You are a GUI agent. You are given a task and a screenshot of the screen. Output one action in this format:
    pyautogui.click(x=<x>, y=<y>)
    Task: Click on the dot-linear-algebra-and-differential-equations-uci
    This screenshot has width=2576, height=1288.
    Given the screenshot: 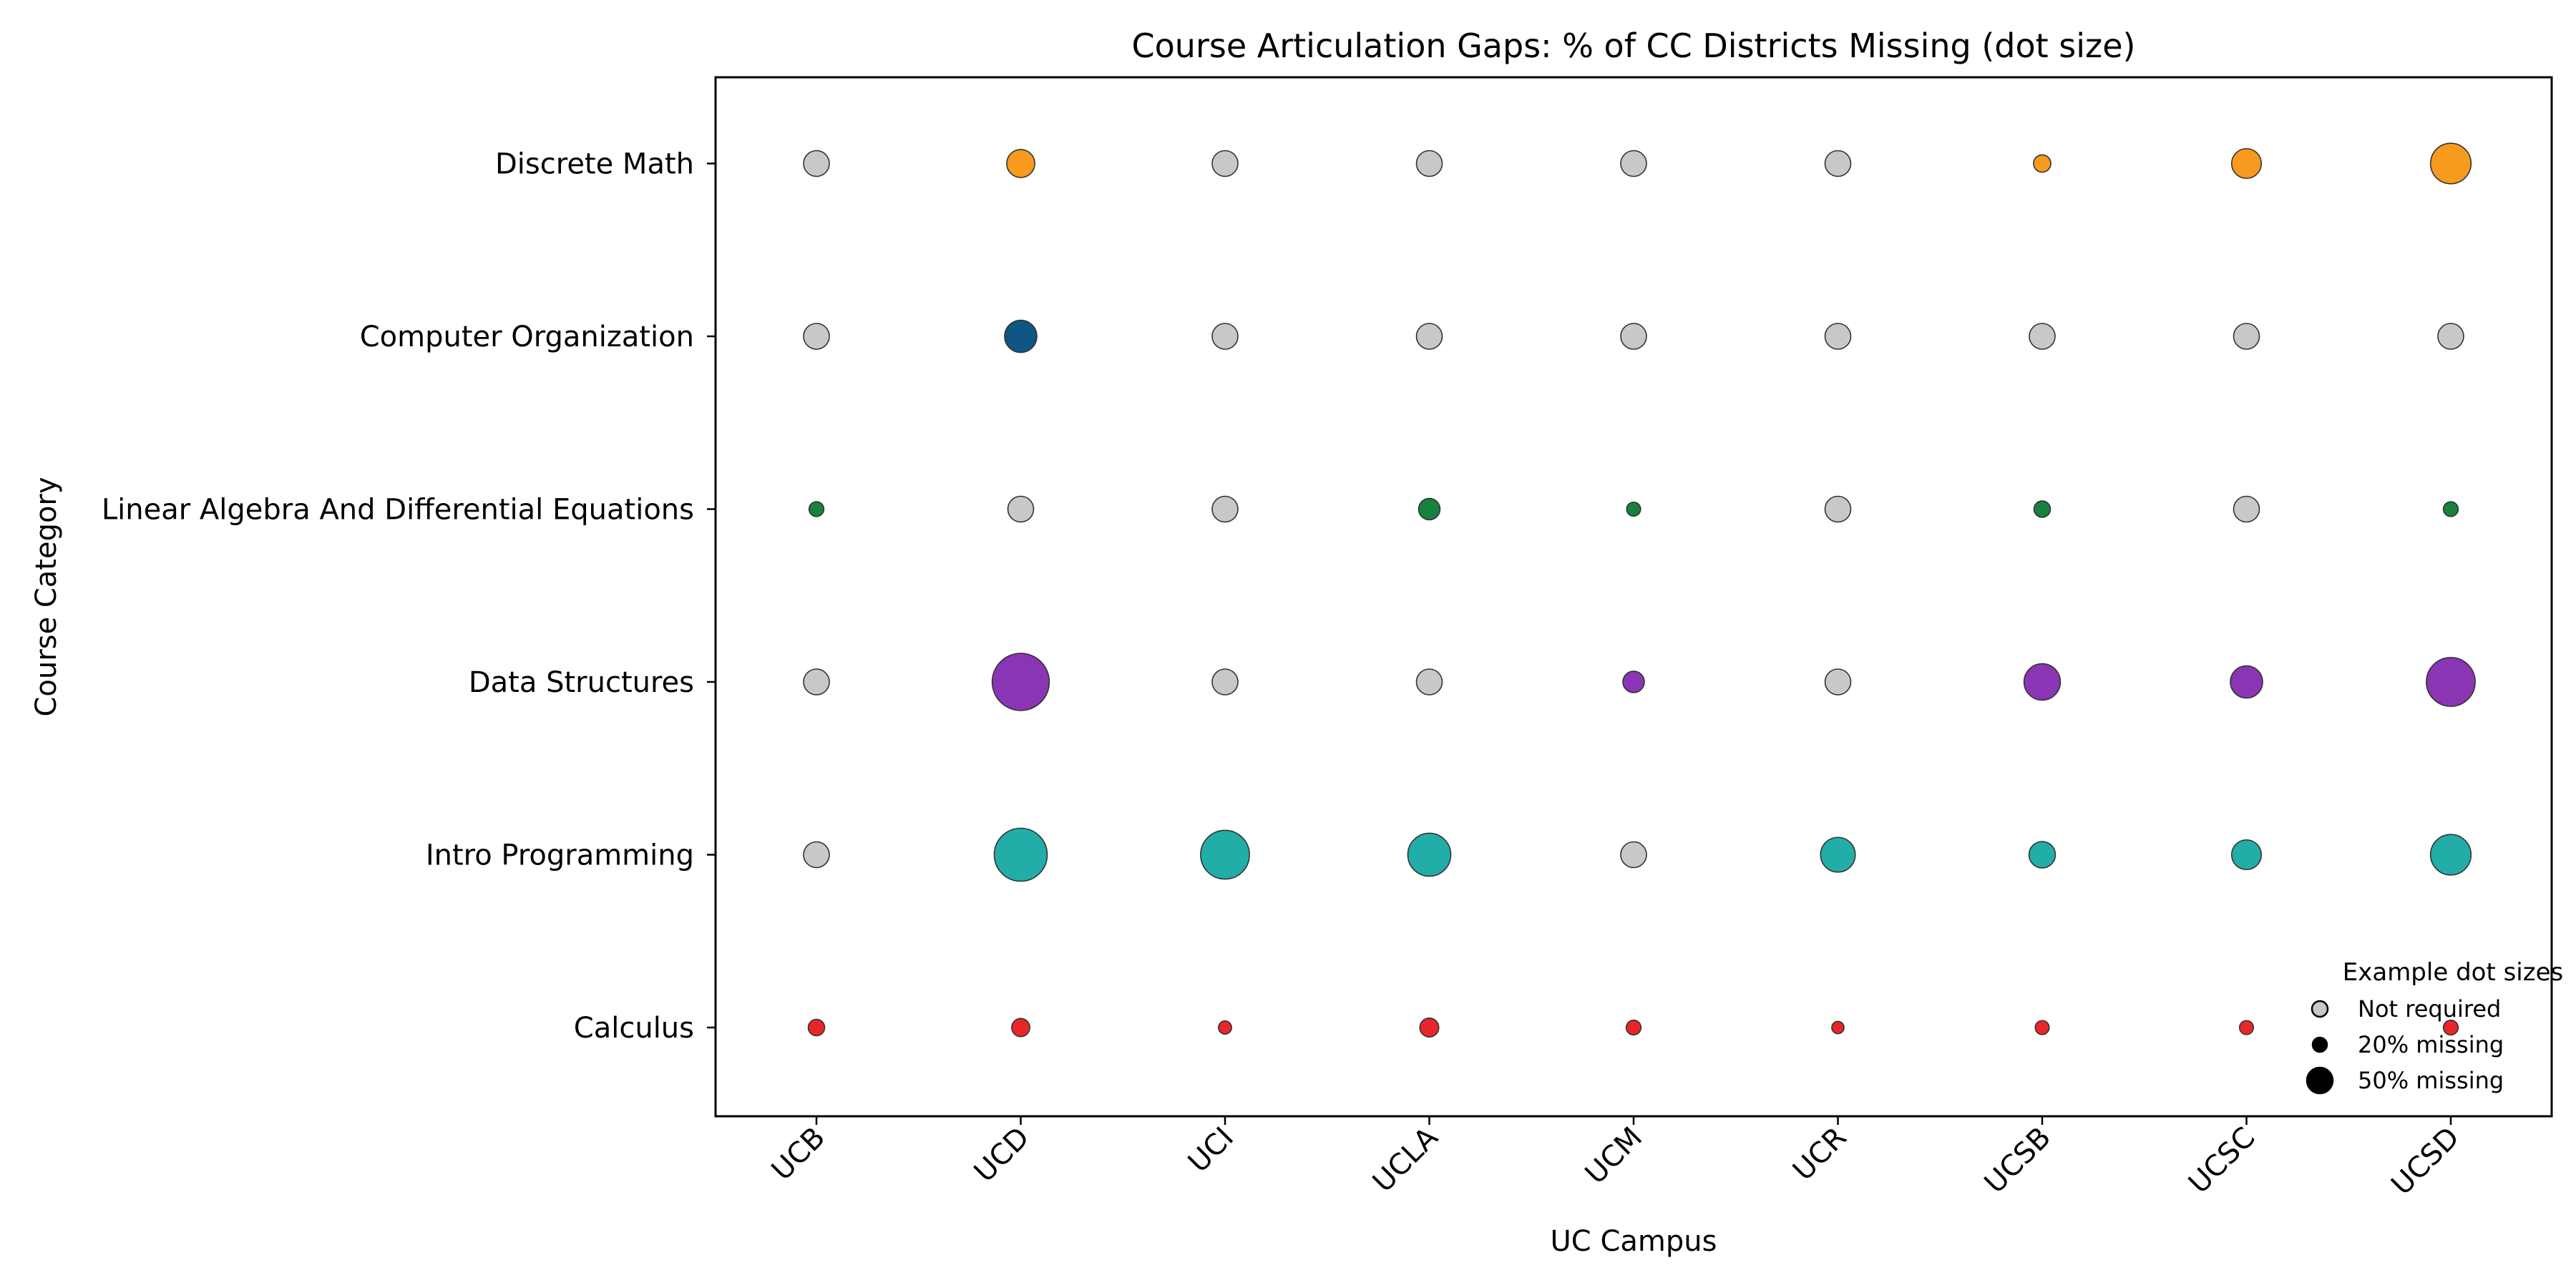 What is the action you would take?
    pyautogui.click(x=1225, y=509)
    